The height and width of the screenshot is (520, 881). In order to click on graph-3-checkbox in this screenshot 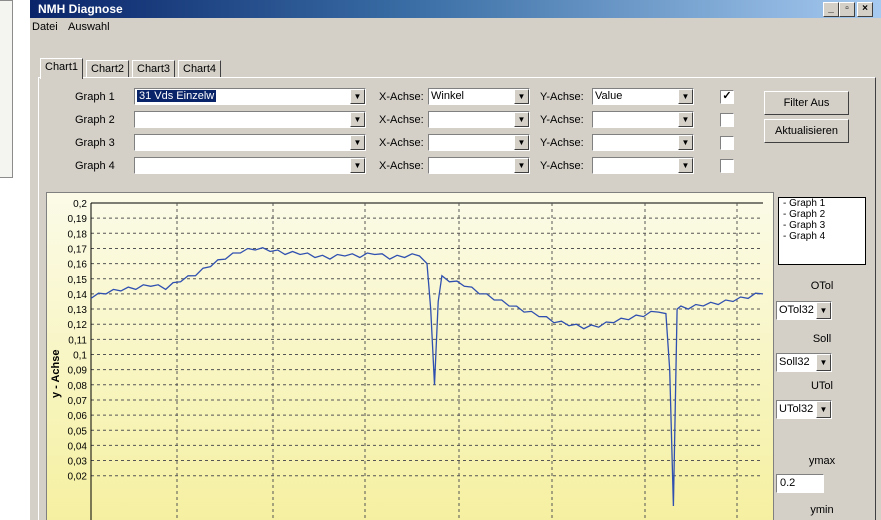, I will do `click(727, 143)`.